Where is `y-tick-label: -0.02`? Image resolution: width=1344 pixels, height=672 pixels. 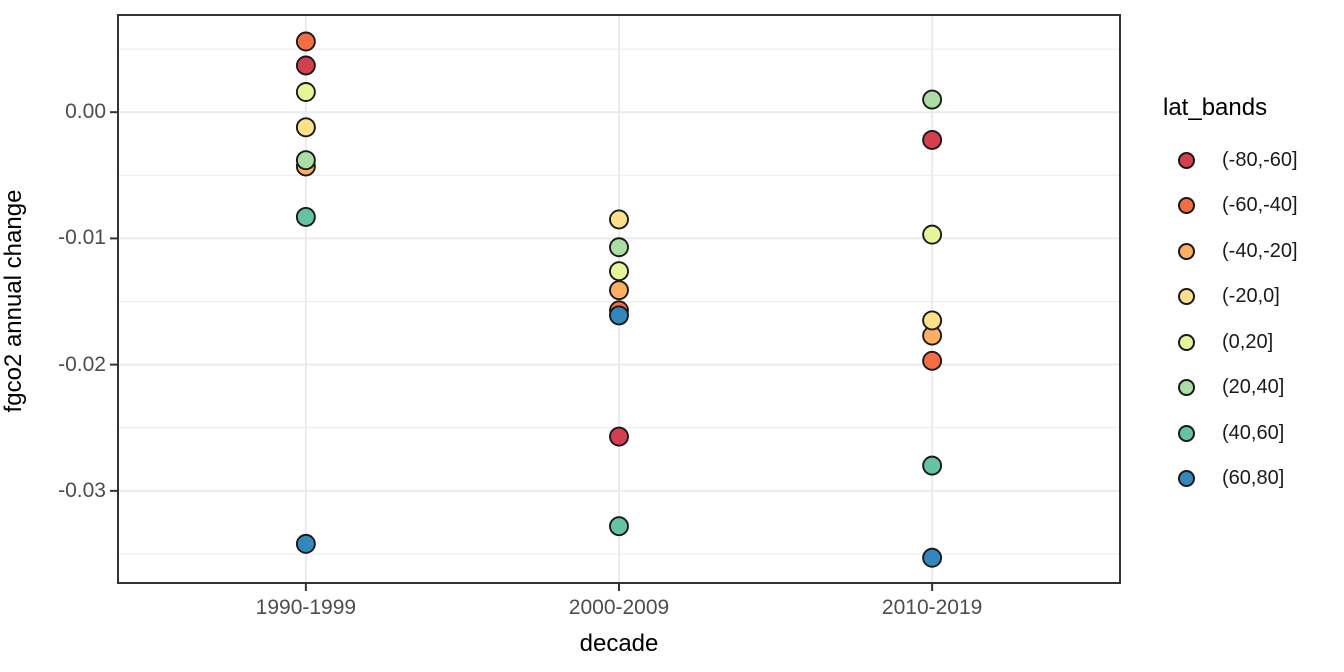
y-tick-label: -0.02 is located at coordinates (82, 364).